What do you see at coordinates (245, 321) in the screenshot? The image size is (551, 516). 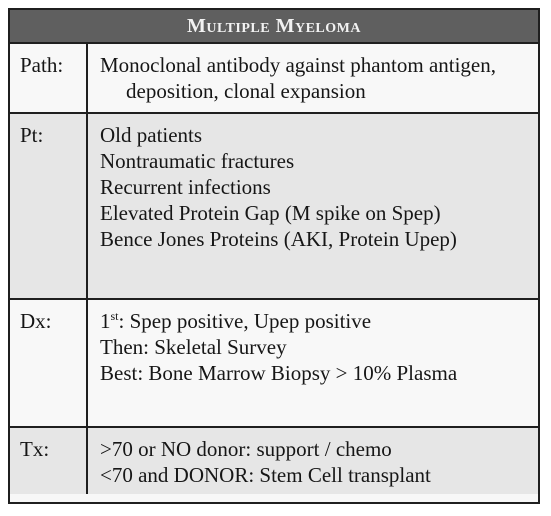 I see `dx-line-1-rest: : Spep positive, Upep positive` at bounding box center [245, 321].